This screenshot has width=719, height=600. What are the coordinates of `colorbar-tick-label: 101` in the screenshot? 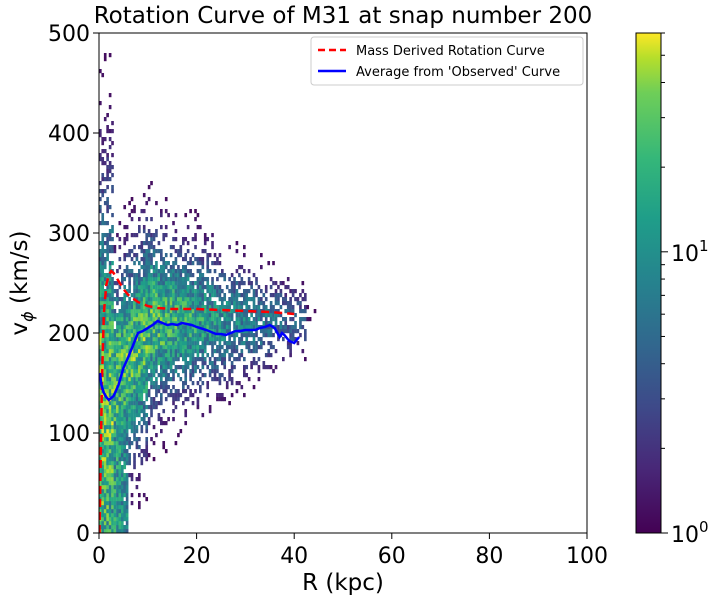 It's located at (690, 252).